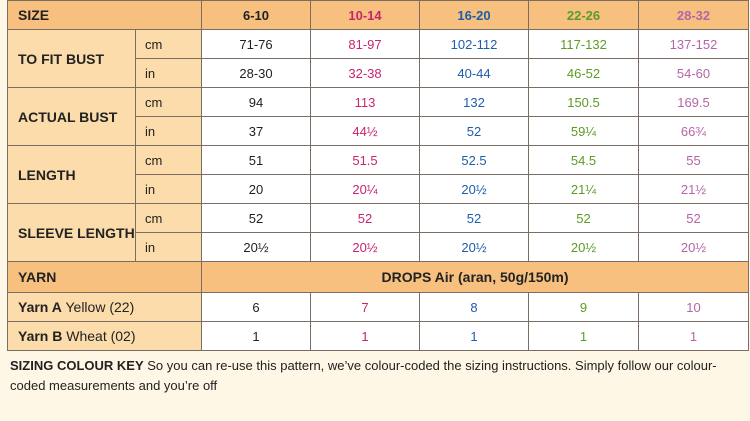 Image resolution: width=750 pixels, height=421 pixels. I want to click on table-cell: 150.5, so click(583, 102).